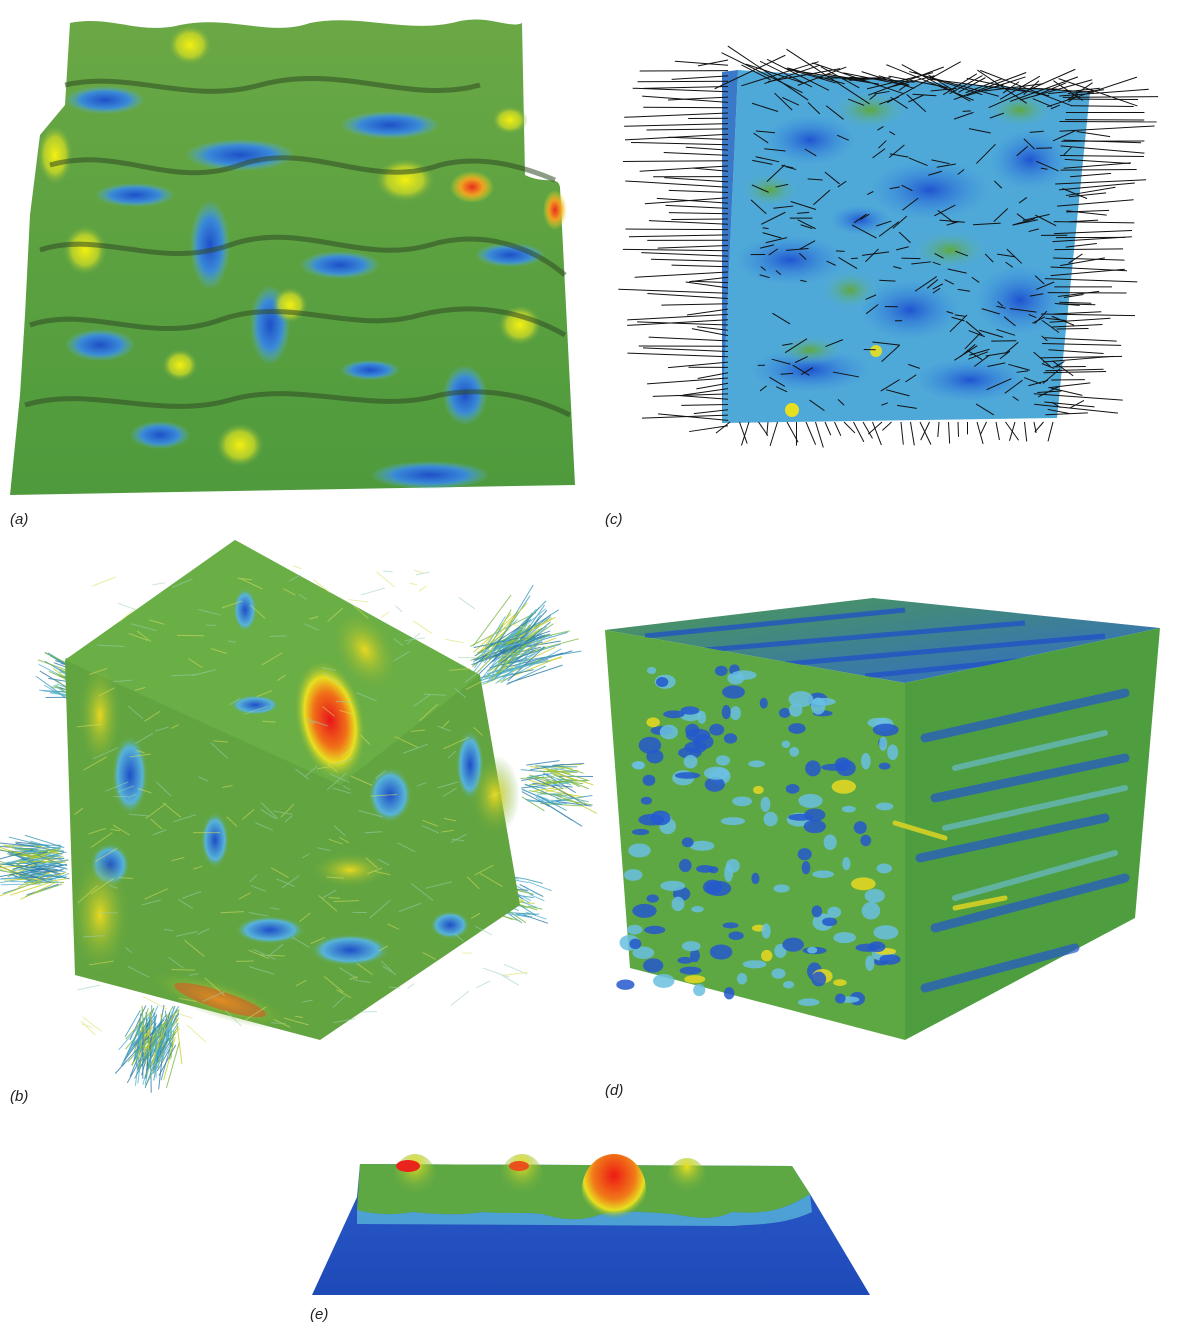 The image size is (1177, 1333). What do you see at coordinates (319, 1314) in the screenshot?
I see `panel-e-label: (e)` at bounding box center [319, 1314].